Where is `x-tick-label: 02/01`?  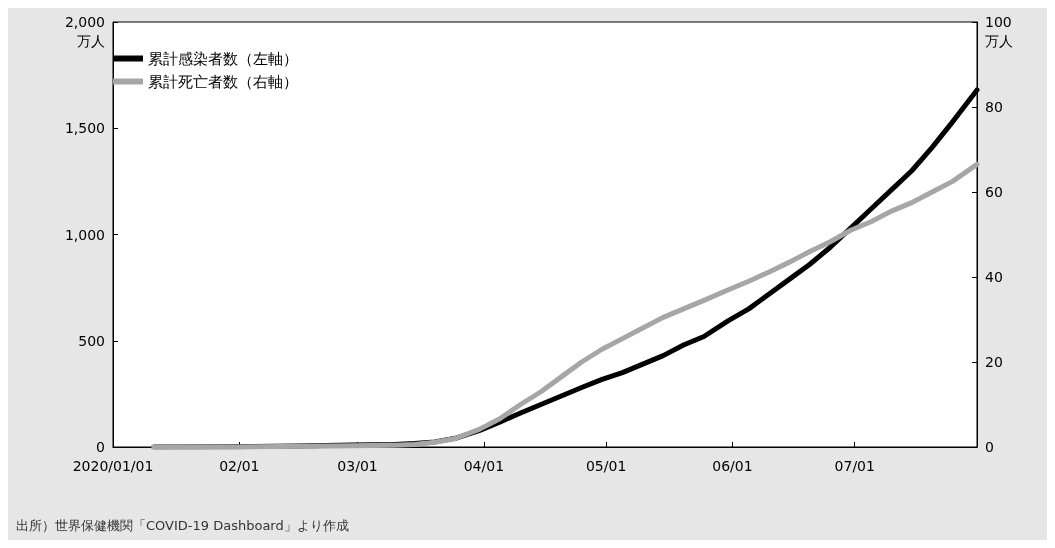
x-tick-label: 02/01 is located at coordinates (239, 466).